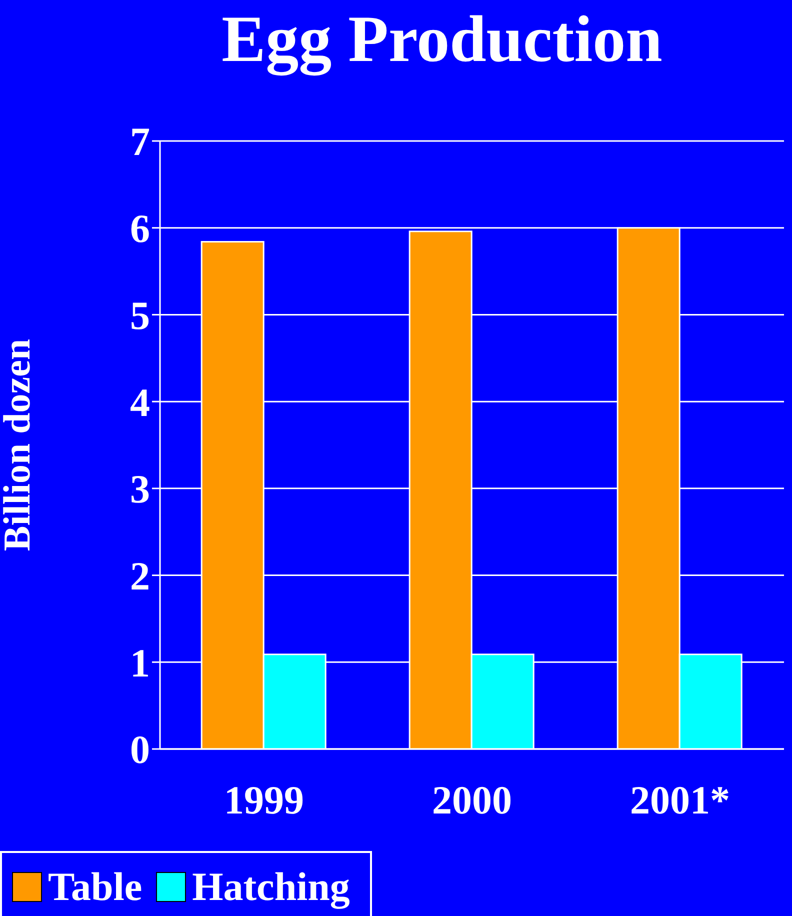 Image resolution: width=792 pixels, height=916 pixels. I want to click on y-tick-label: 5, so click(140, 315).